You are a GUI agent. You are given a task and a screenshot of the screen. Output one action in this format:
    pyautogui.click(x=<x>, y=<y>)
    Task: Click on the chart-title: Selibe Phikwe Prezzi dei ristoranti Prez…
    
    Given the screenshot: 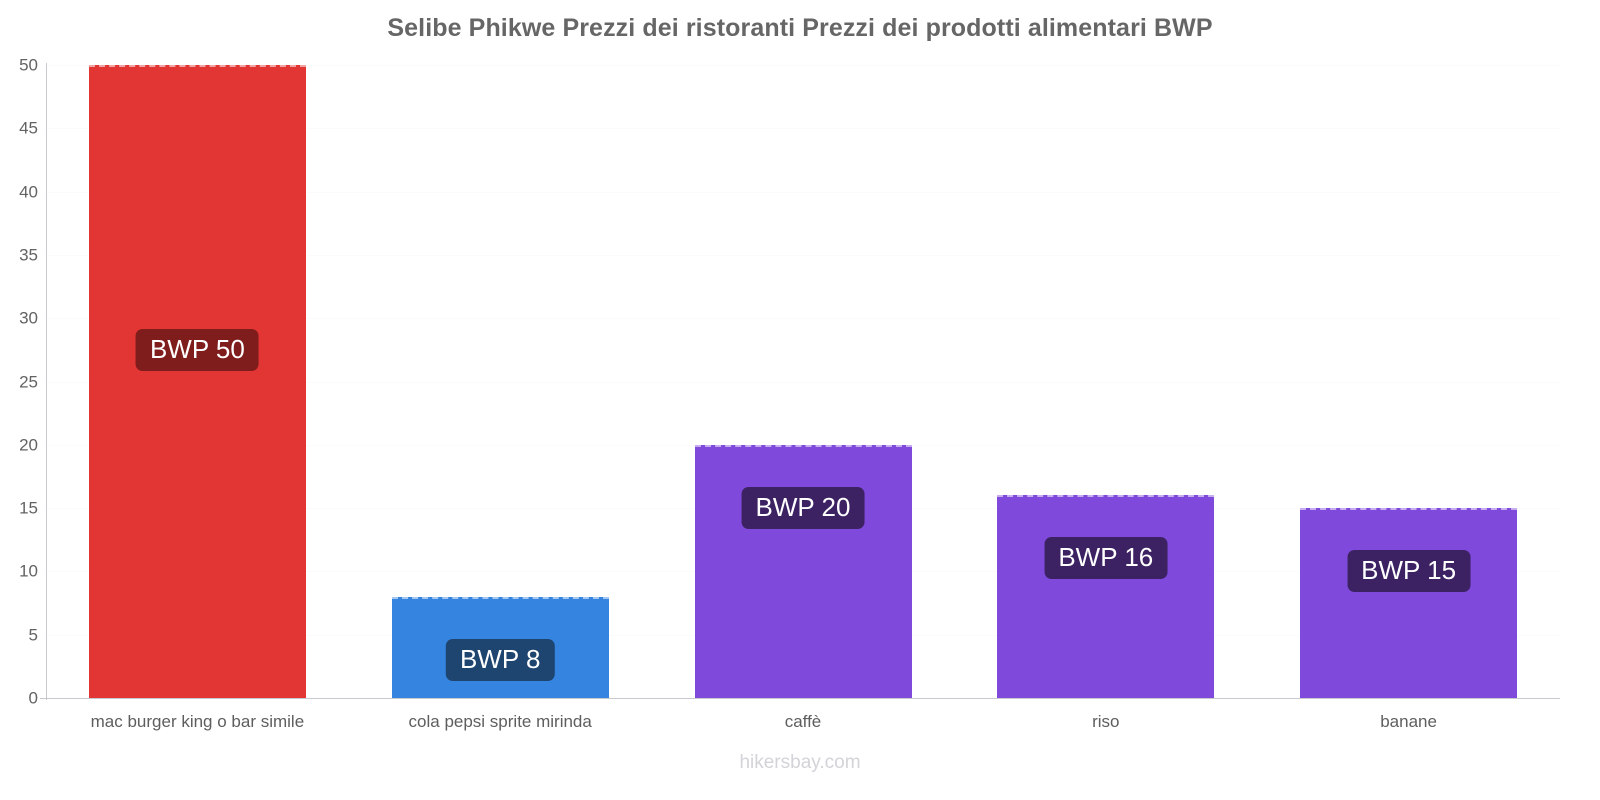 What is the action you would take?
    pyautogui.click(x=800, y=28)
    